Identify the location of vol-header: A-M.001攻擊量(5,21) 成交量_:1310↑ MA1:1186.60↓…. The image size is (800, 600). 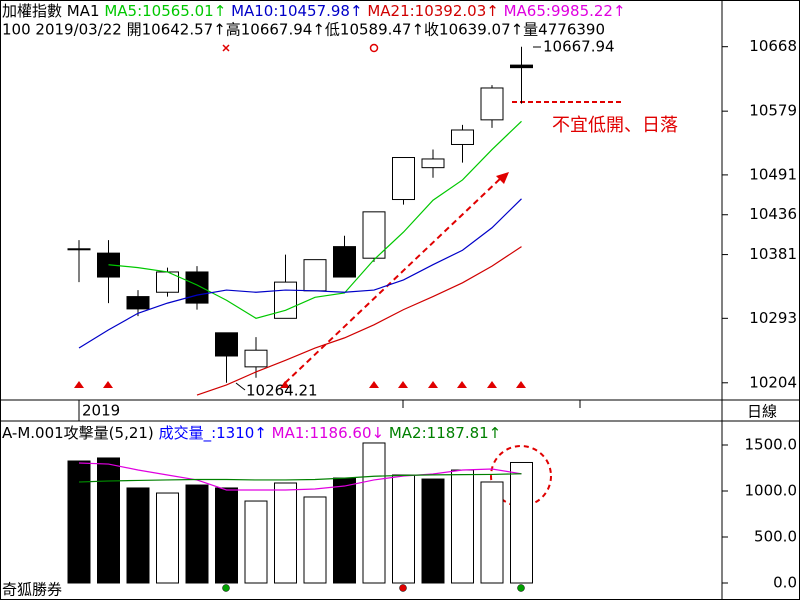
(251, 433).